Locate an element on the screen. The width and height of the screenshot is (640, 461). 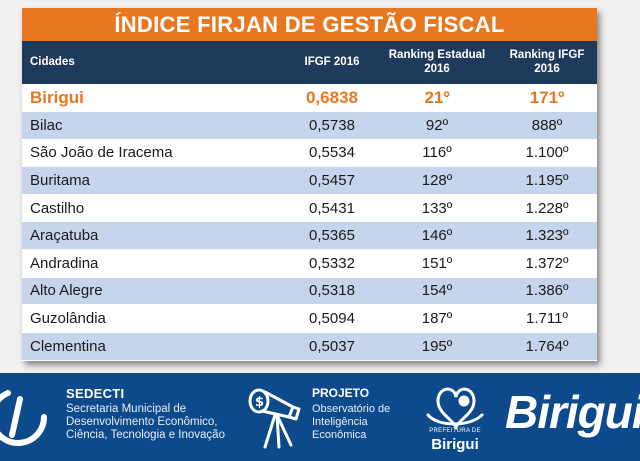
cell-city: Andradina is located at coordinates (154, 263).